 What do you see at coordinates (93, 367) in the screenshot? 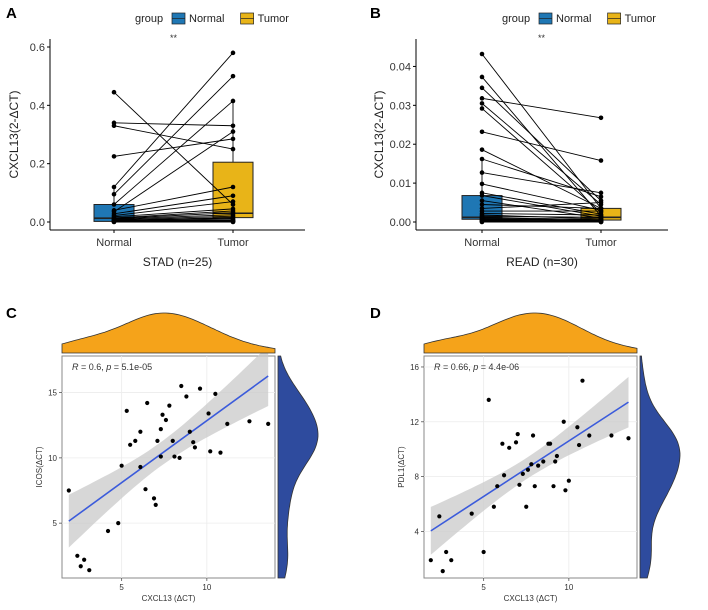
I see `r-value: = 0.6,` at bounding box center [93, 367].